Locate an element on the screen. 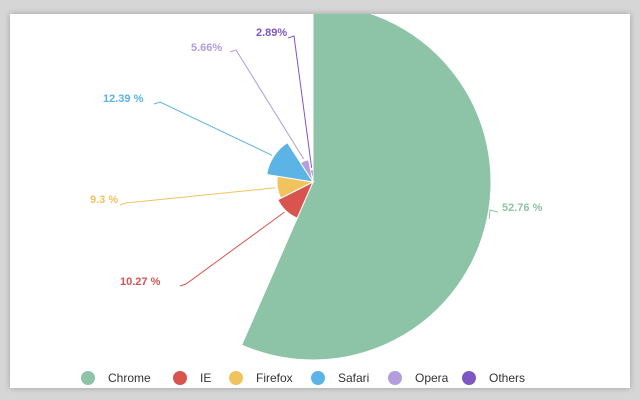 The width and height of the screenshot is (640, 400). legend-item-ie: IE is located at coordinates (192, 378).